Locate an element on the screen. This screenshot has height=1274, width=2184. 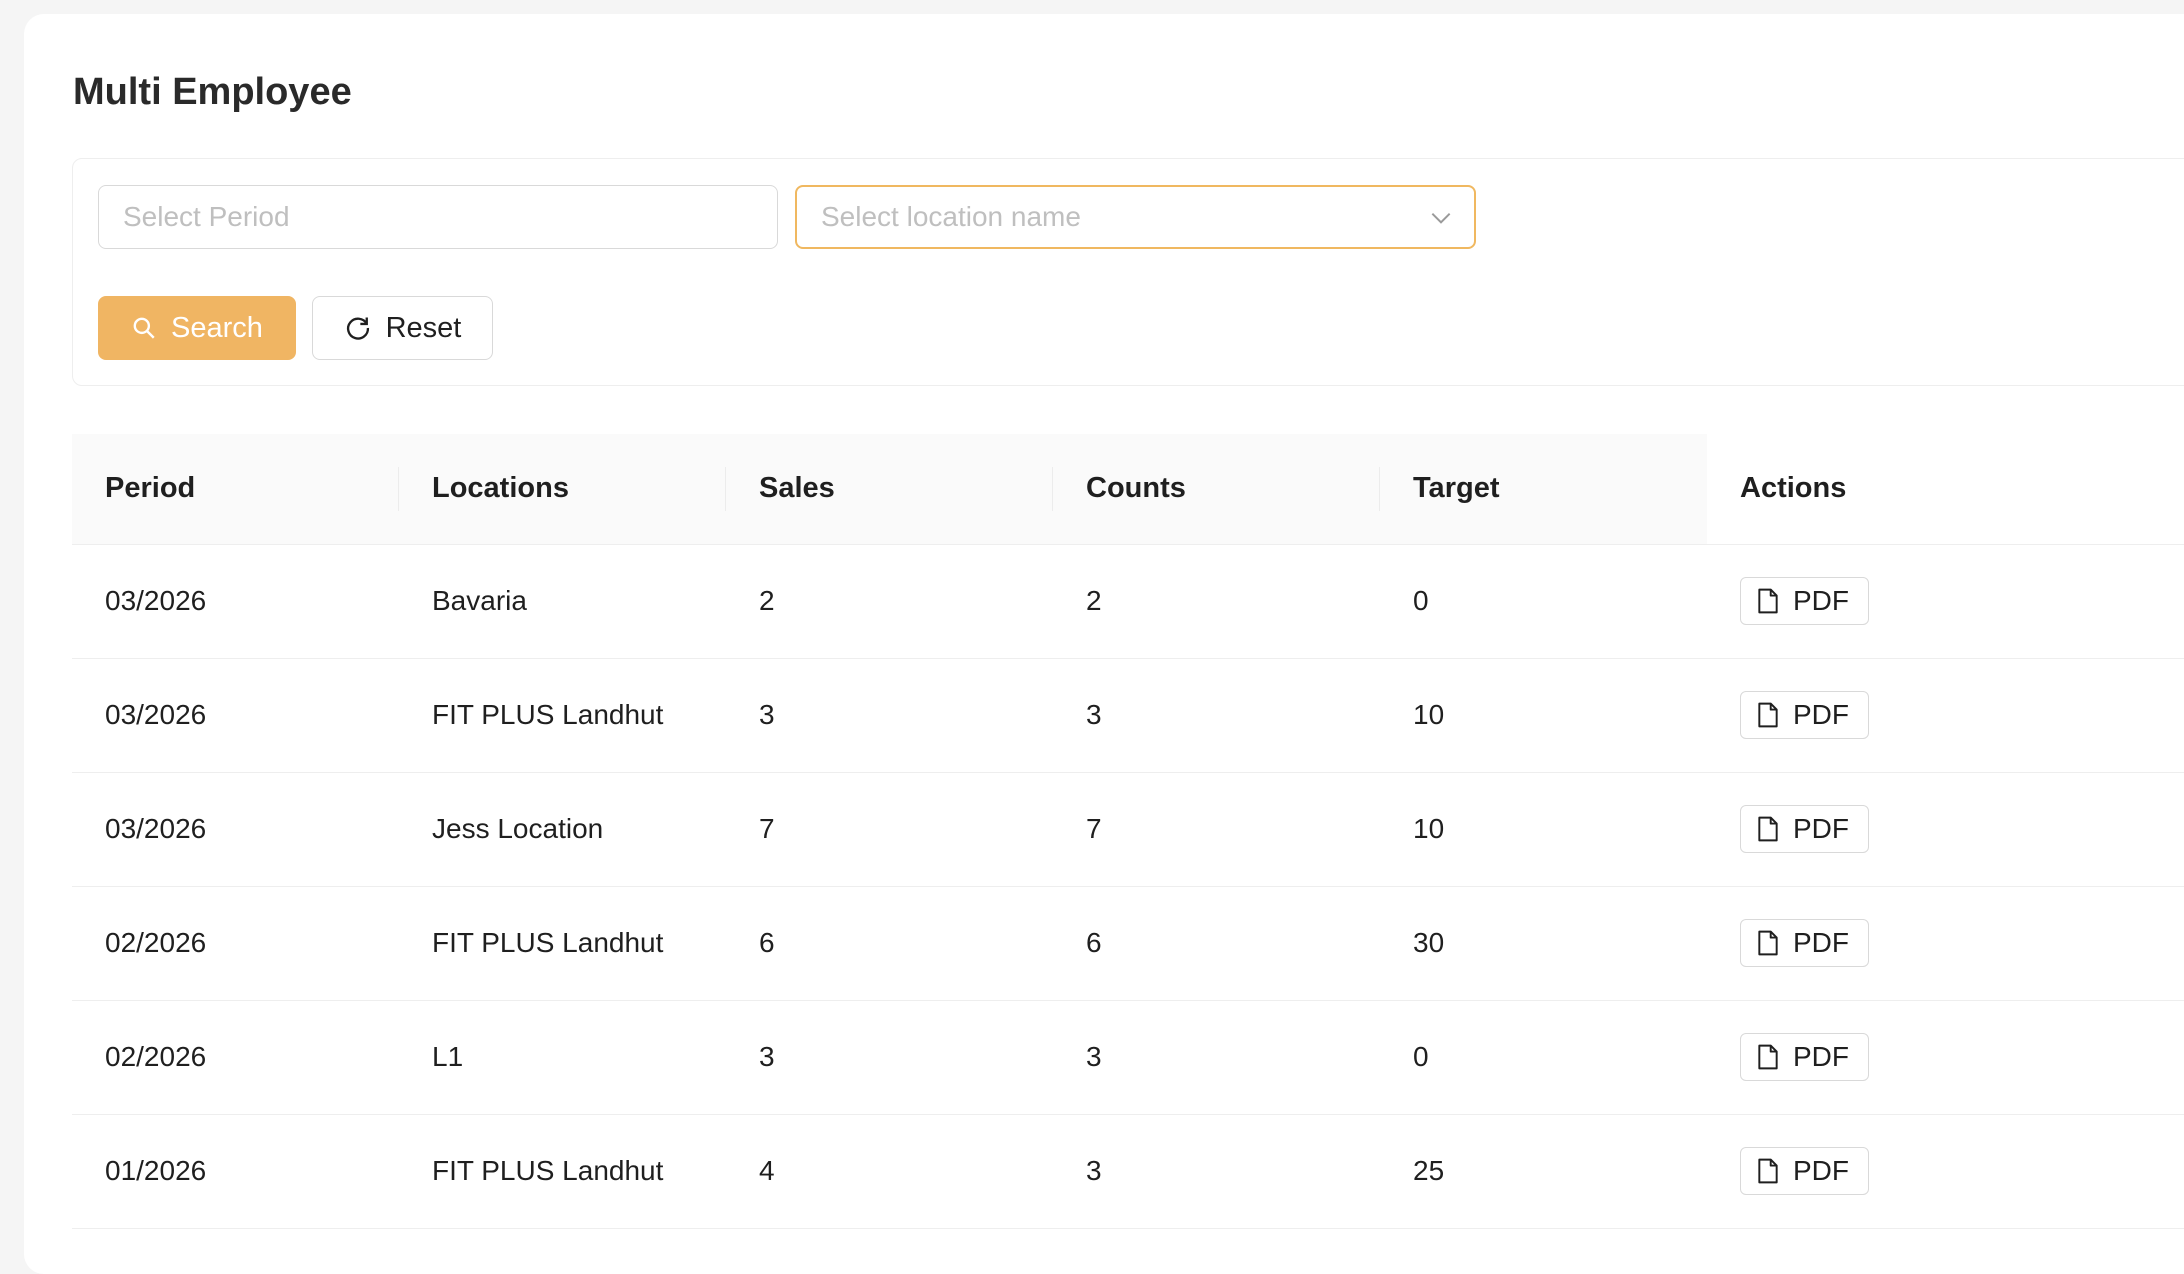
cell-target: 25 is located at coordinates (1543, 1171).